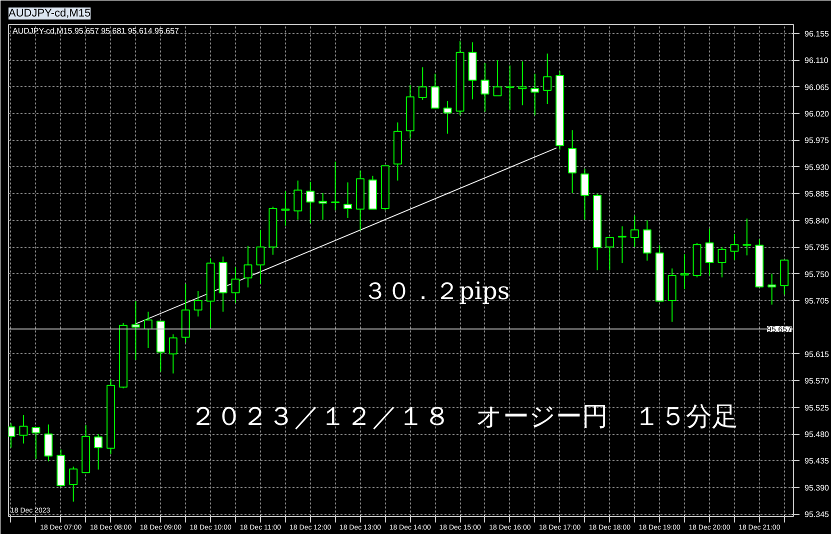  What do you see at coordinates (817, 487) in the screenshot?
I see `y-tick-label: 95.390` at bounding box center [817, 487].